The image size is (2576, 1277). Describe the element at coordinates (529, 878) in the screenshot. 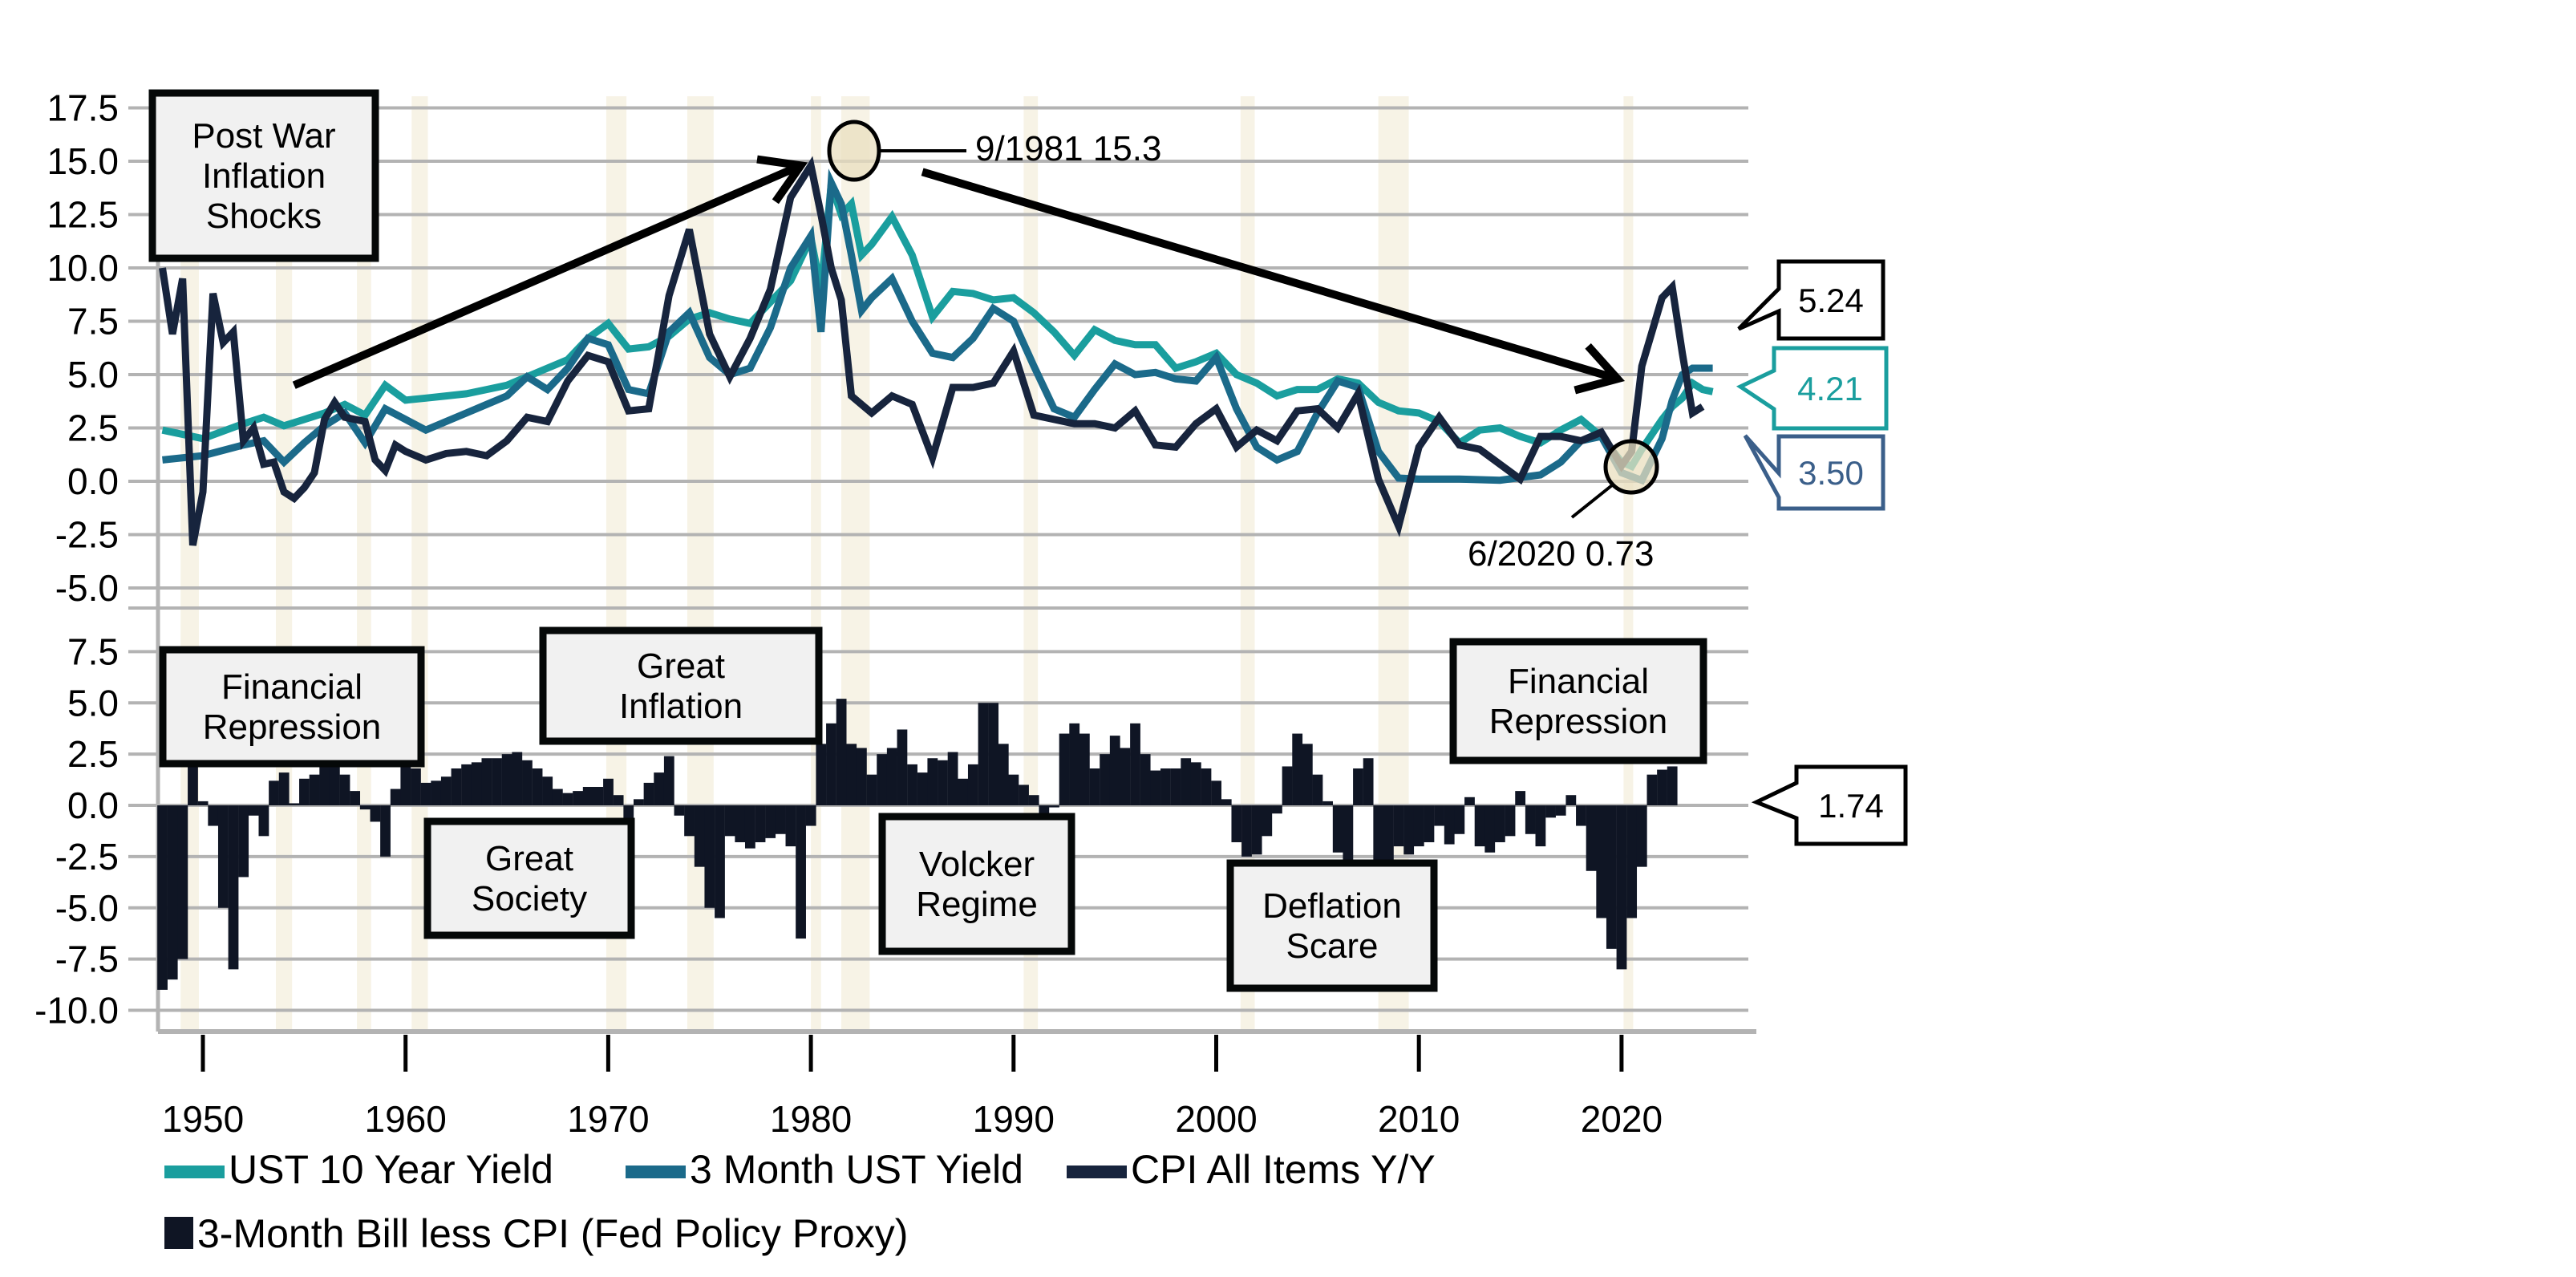

I see `annotation-great-society-frame` at that location.